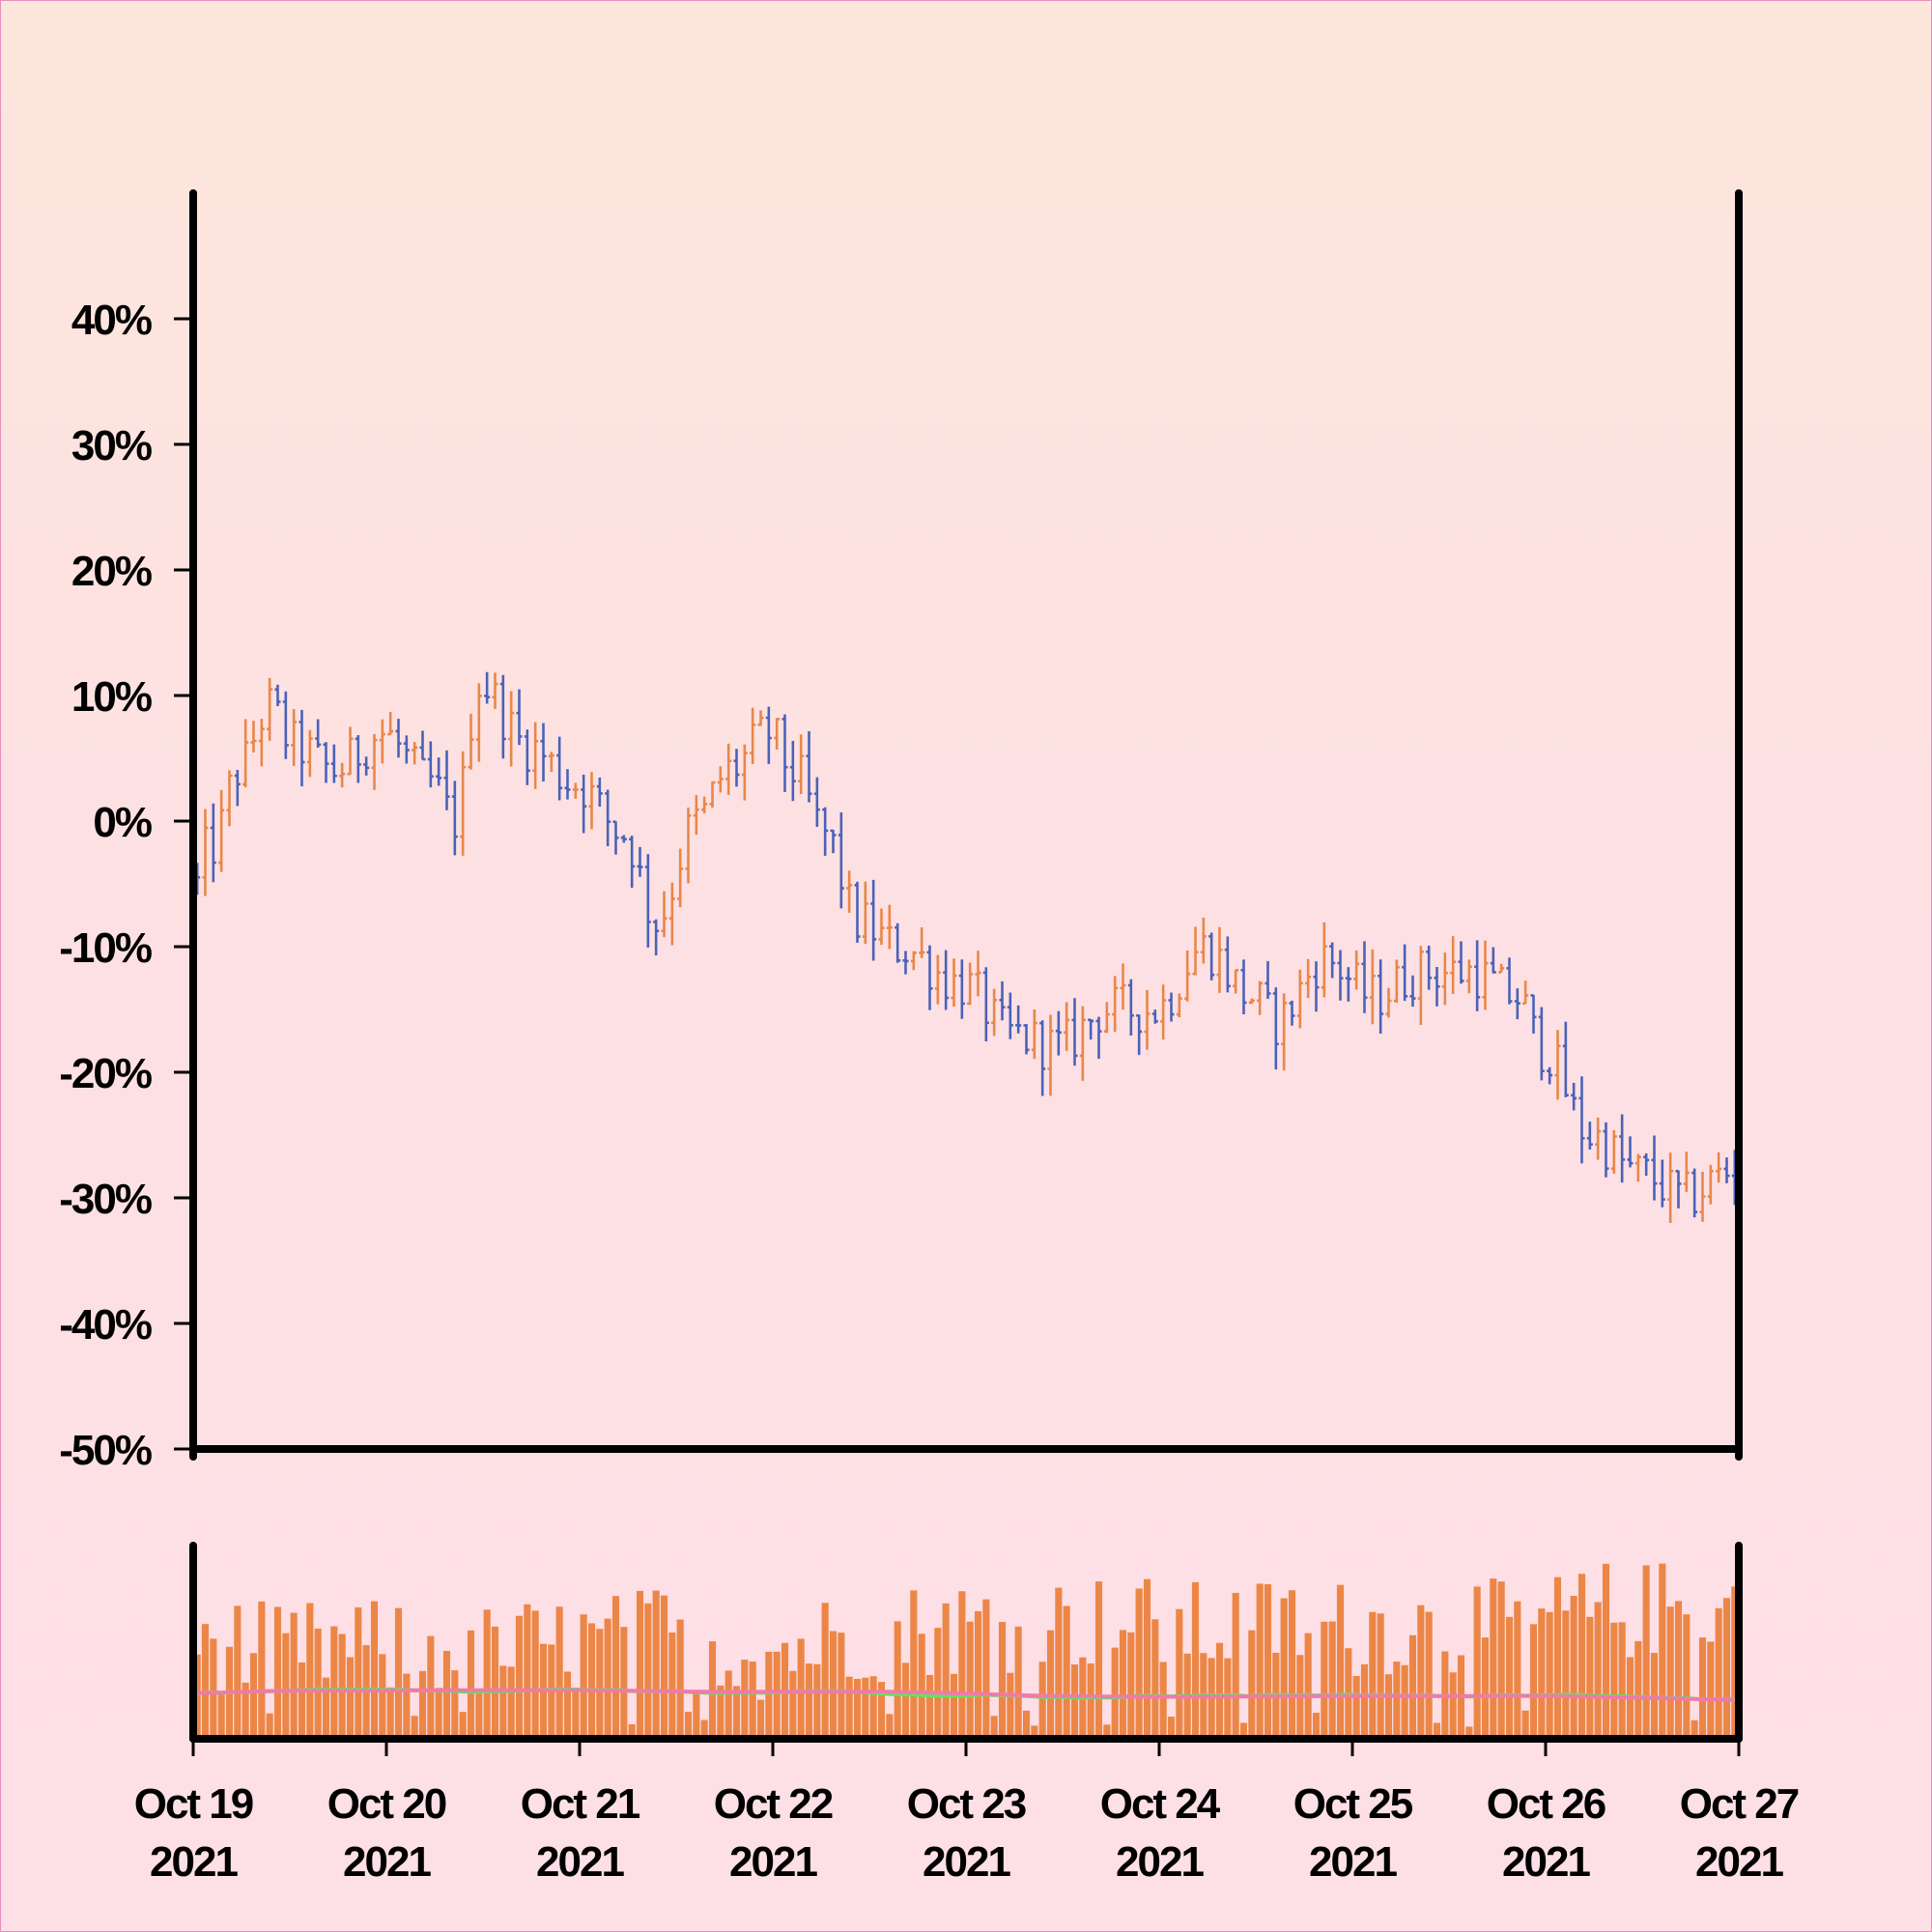 The height and width of the screenshot is (1932, 1932). Describe the element at coordinates (966, 1804) in the screenshot. I see `x-tick-label-date: Oct 23` at that location.